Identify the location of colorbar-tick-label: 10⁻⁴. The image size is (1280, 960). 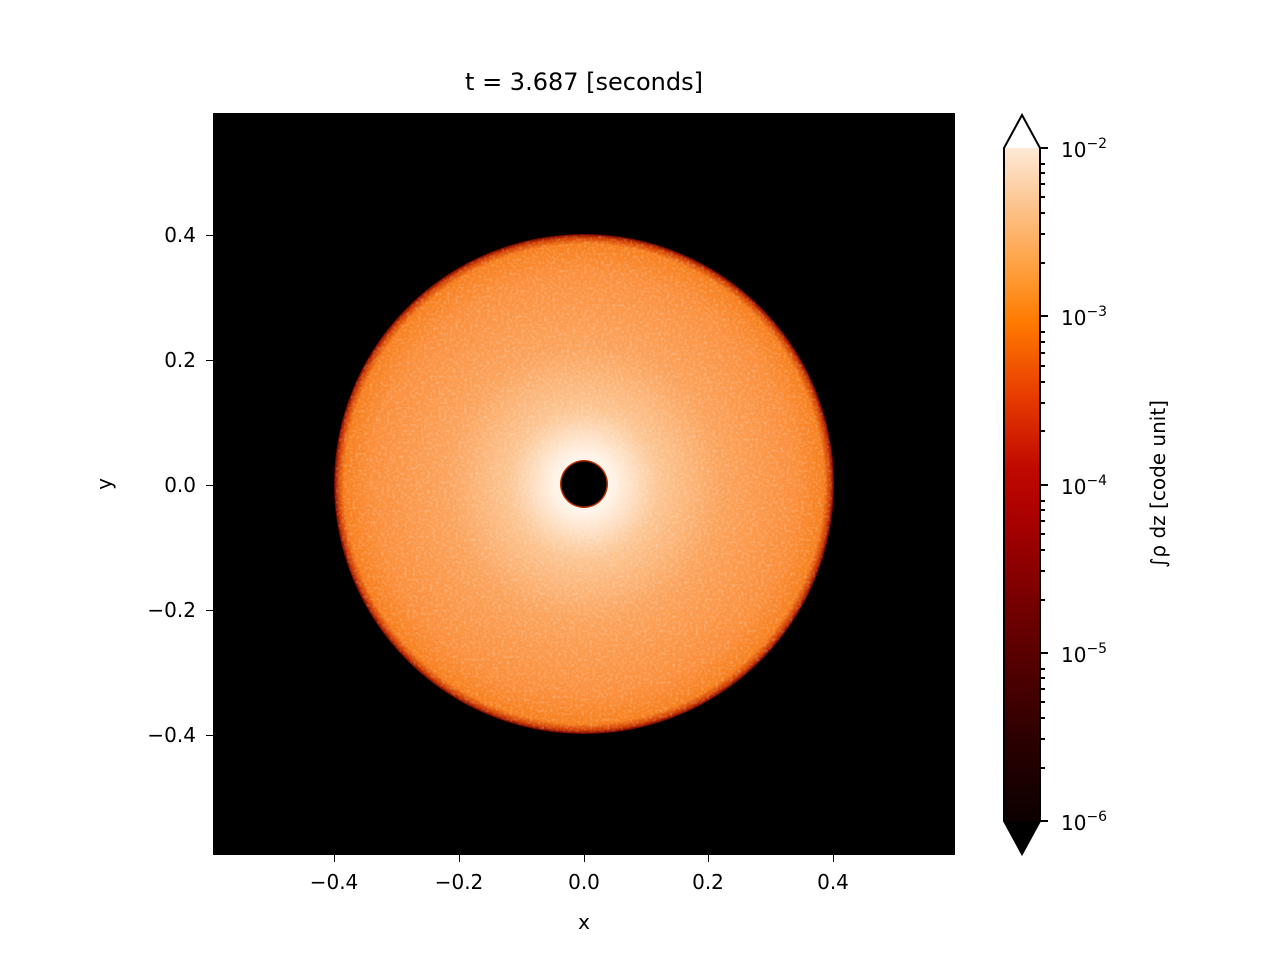
(1084, 486).